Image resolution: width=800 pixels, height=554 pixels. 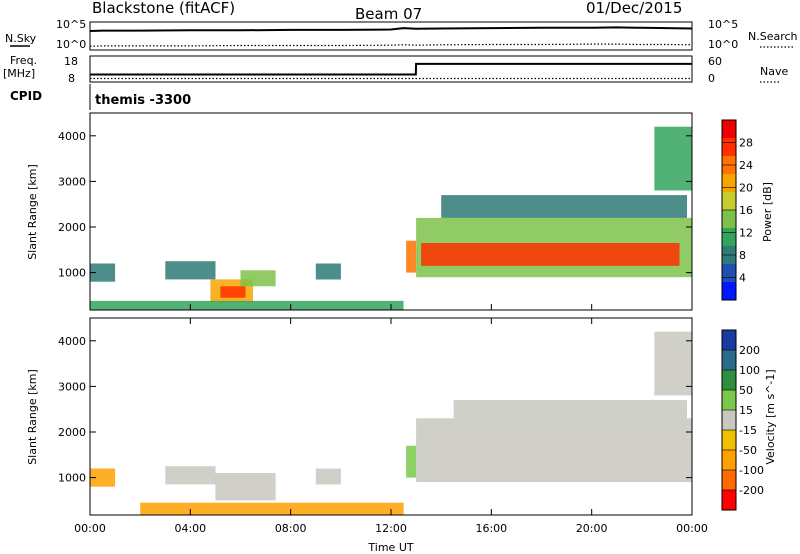 What do you see at coordinates (746, 410) in the screenshot?
I see `colorbar-tick-label: 15` at bounding box center [746, 410].